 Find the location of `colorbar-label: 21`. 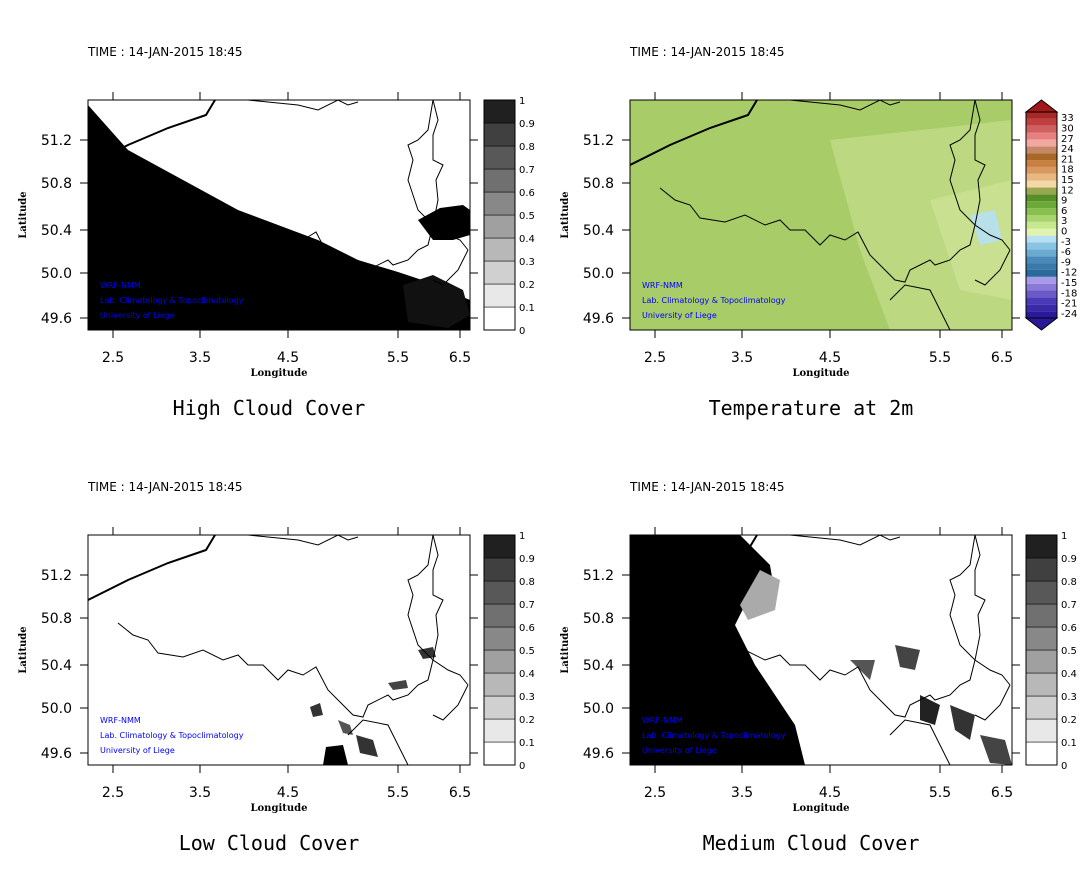

colorbar-label: 21 is located at coordinates (1067, 159).